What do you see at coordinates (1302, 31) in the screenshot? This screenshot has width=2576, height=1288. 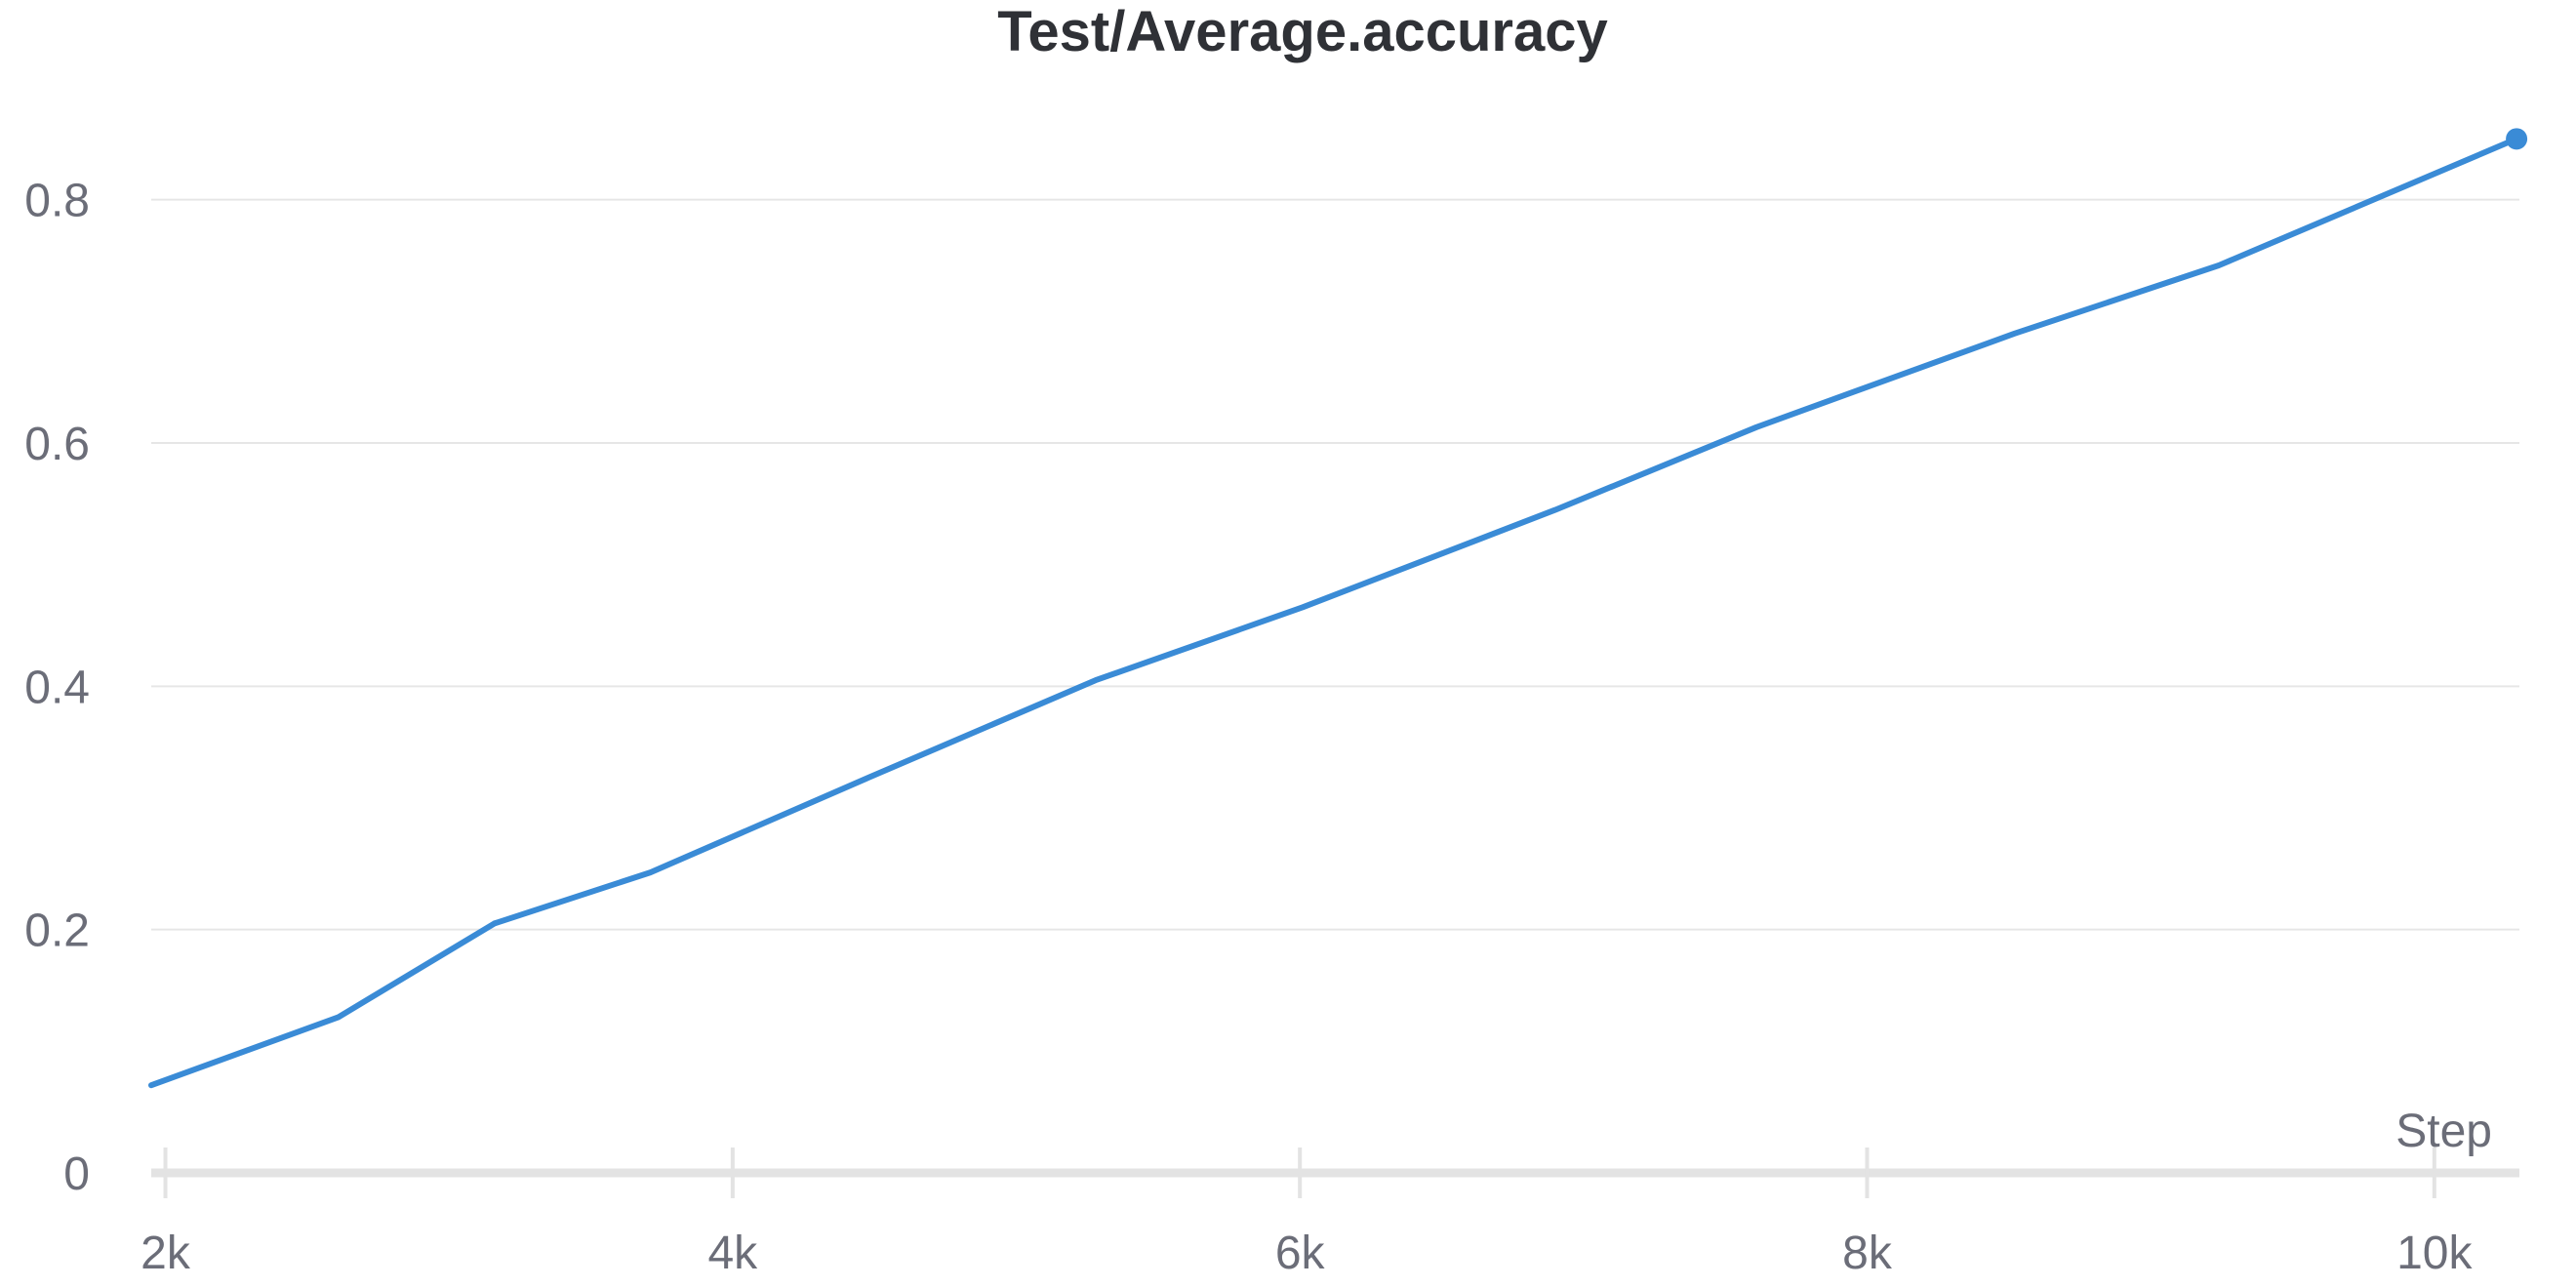 I see `chart-title: Test/Average.accuracy` at bounding box center [1302, 31].